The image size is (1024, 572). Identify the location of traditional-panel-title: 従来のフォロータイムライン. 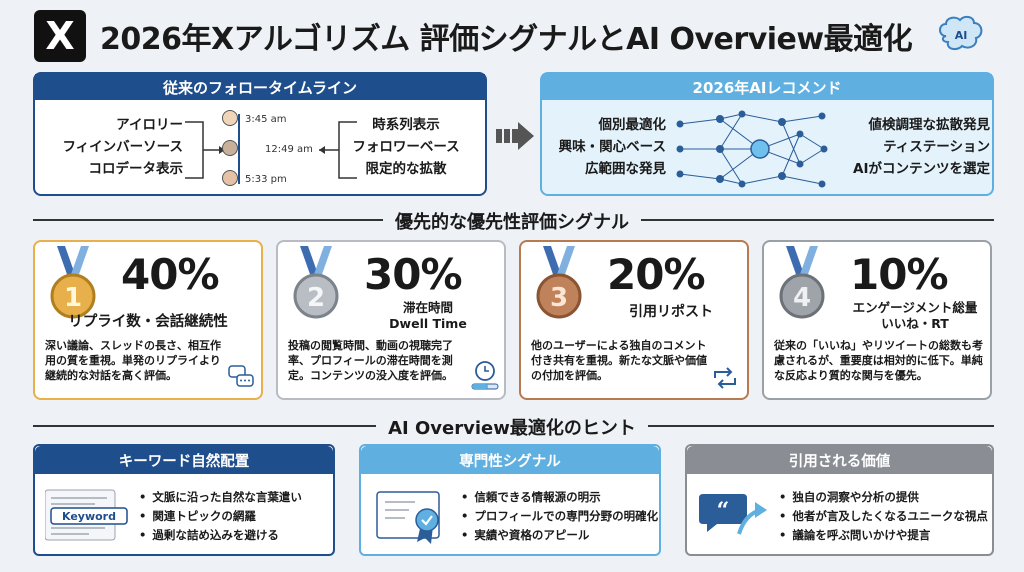
(260, 87).